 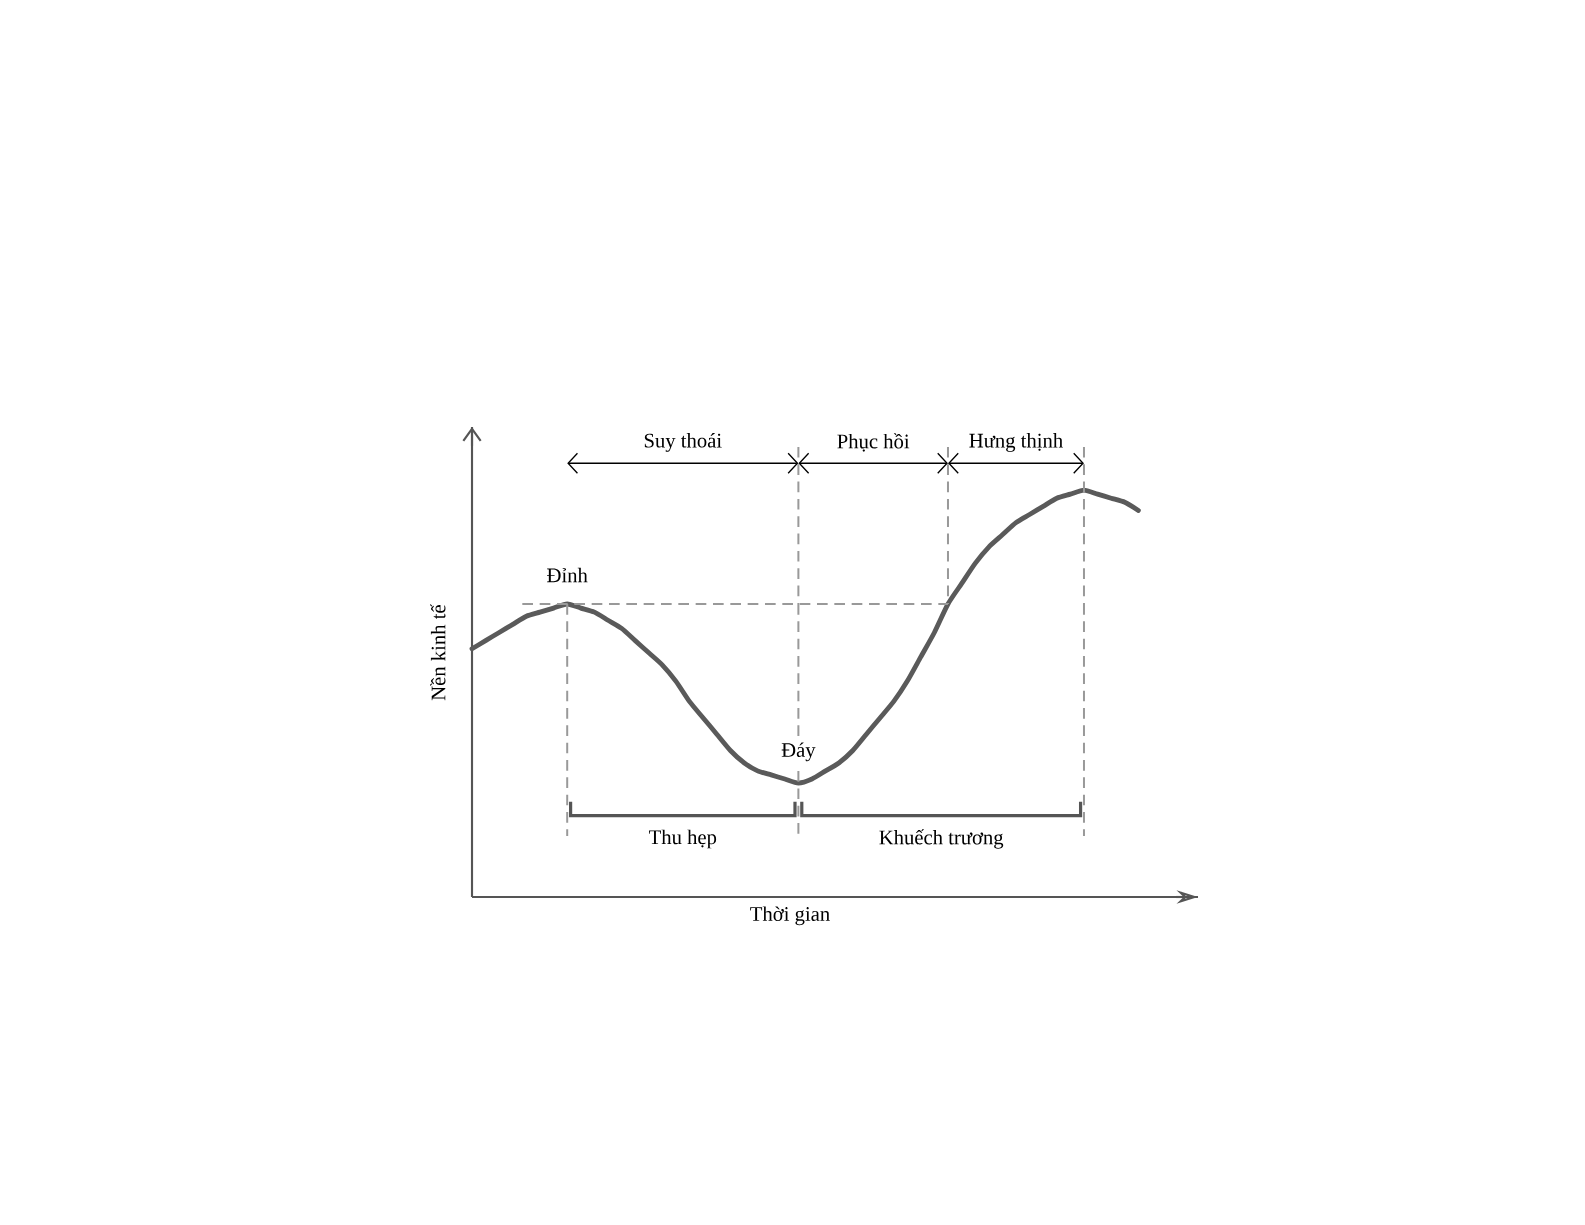 What do you see at coordinates (798, 752) in the screenshot?
I see `annotation: Đáy` at bounding box center [798, 752].